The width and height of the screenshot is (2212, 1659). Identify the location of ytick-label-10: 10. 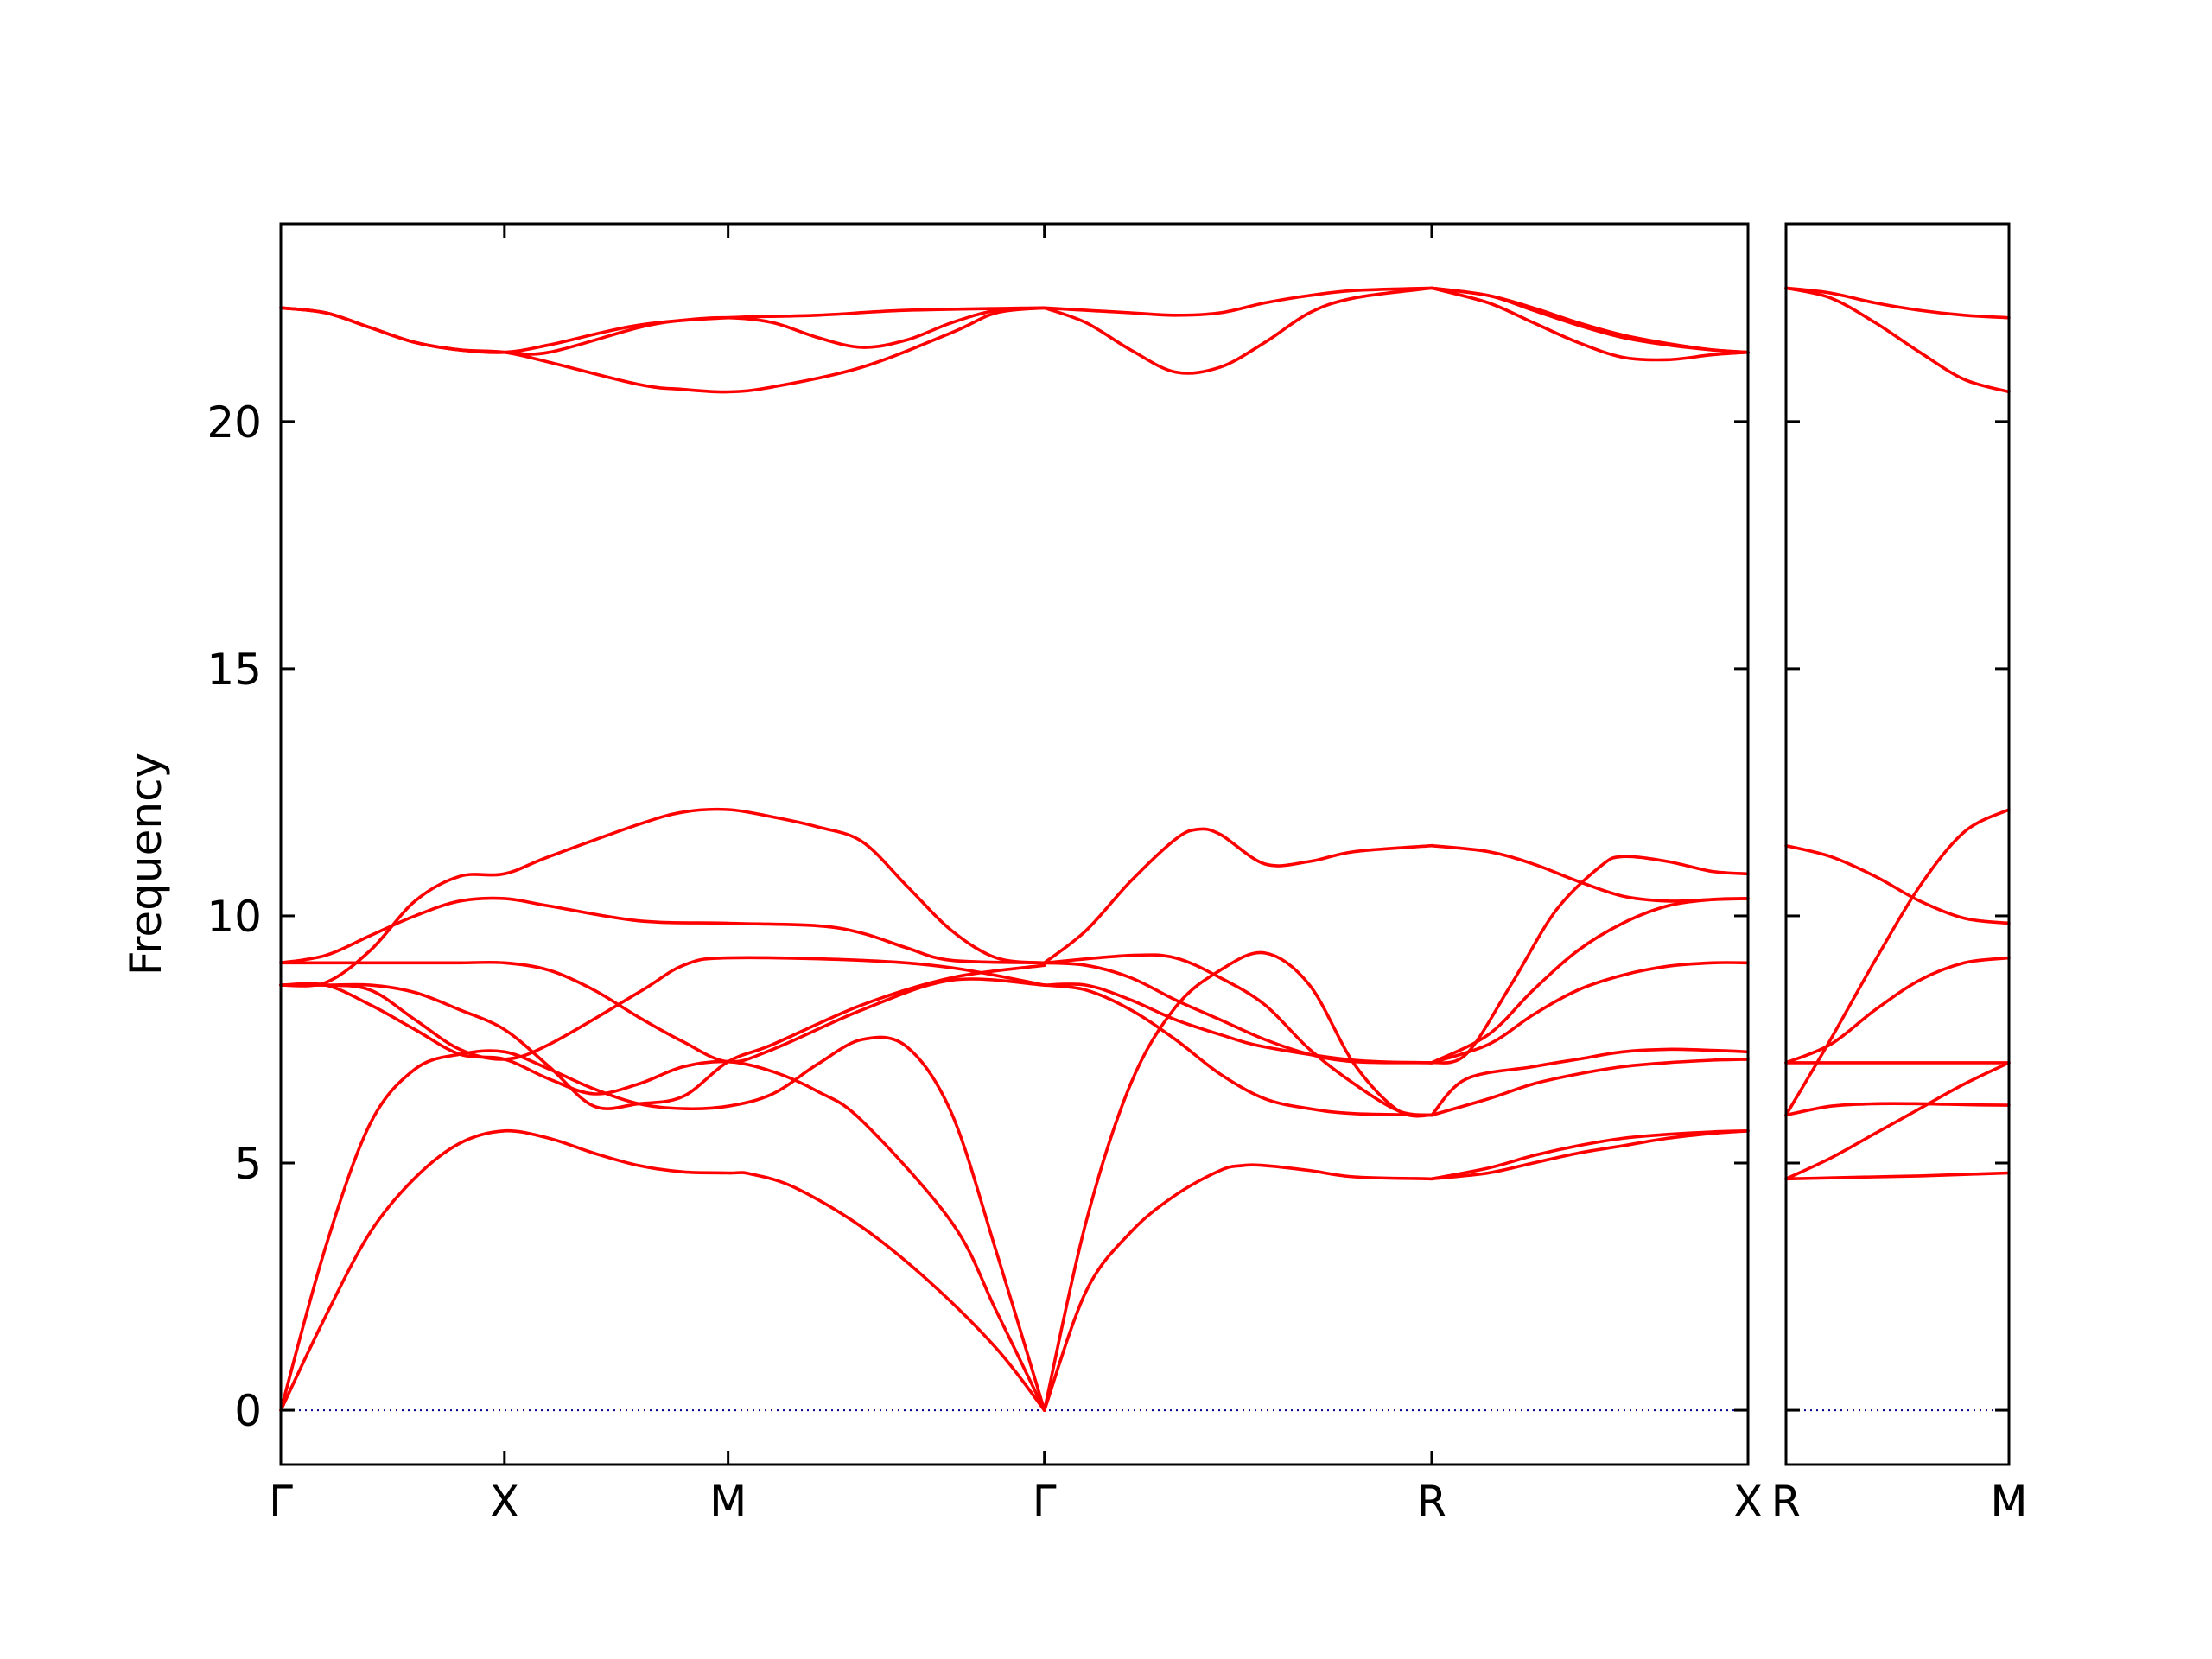
(234, 917).